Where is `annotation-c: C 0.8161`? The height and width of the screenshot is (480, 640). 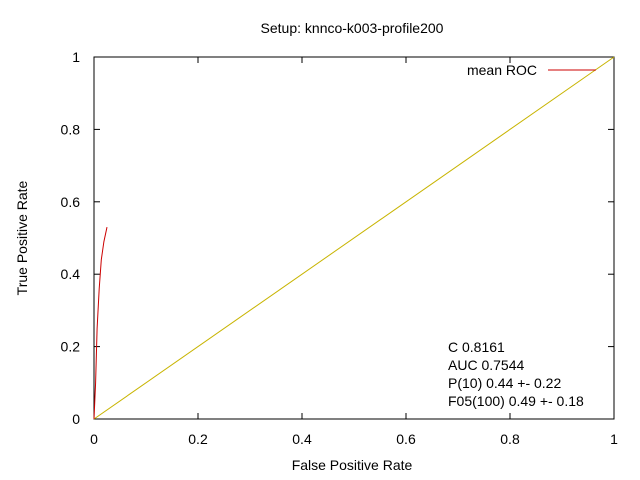
annotation-c: C 0.8161 is located at coordinates (476, 347).